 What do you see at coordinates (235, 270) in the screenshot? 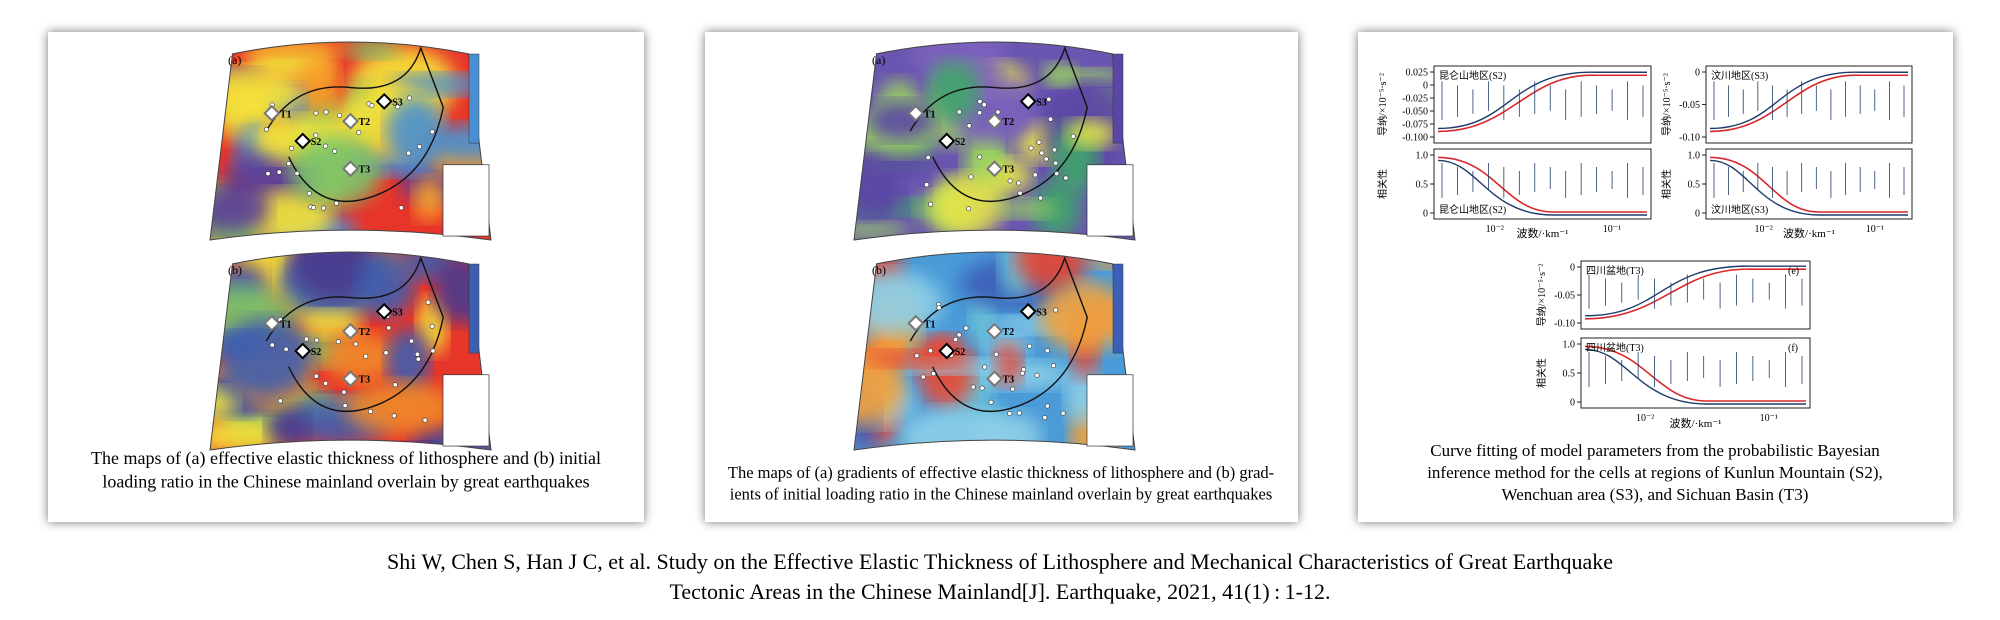
I see `map-label: (b)` at bounding box center [235, 270].